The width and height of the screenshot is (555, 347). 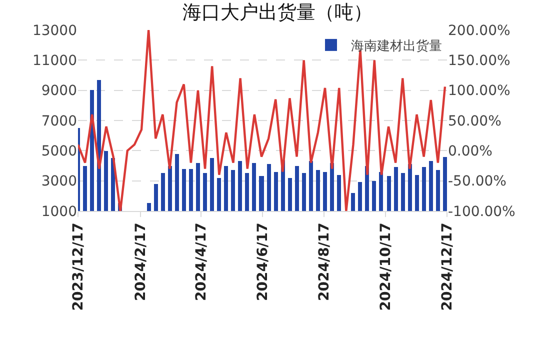 What do you see at coordinates (59, 152) in the screenshot?
I see `y-tick-label: 5000` at bounding box center [59, 152].